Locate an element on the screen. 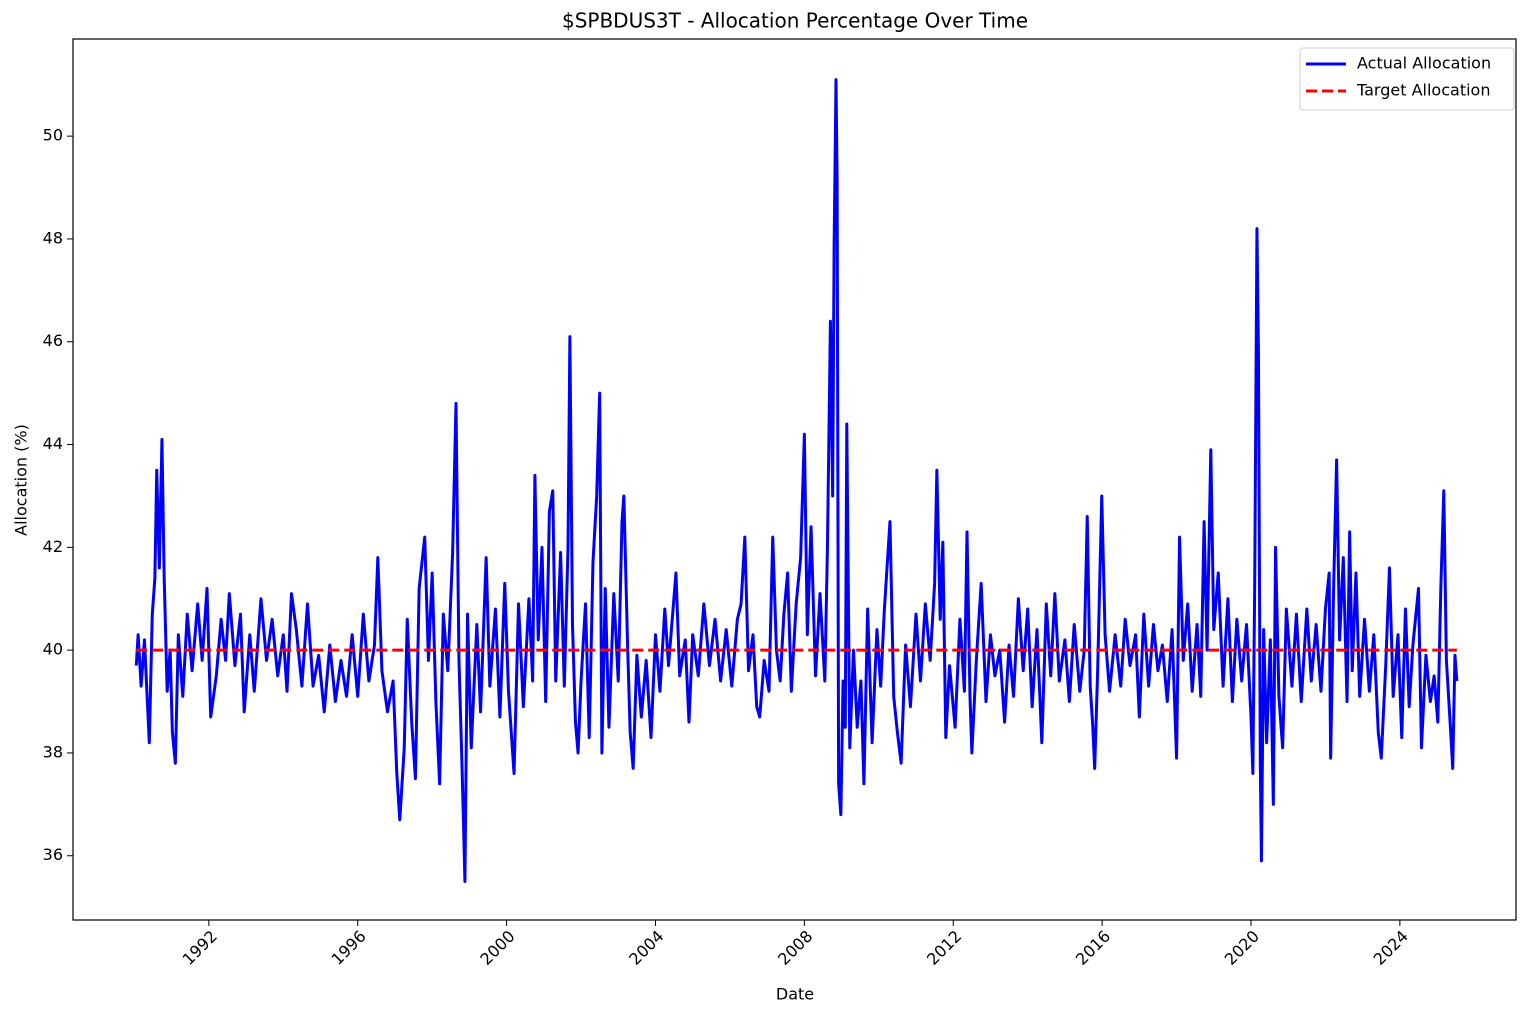  y-tick-label: 46 is located at coordinates (53, 340).